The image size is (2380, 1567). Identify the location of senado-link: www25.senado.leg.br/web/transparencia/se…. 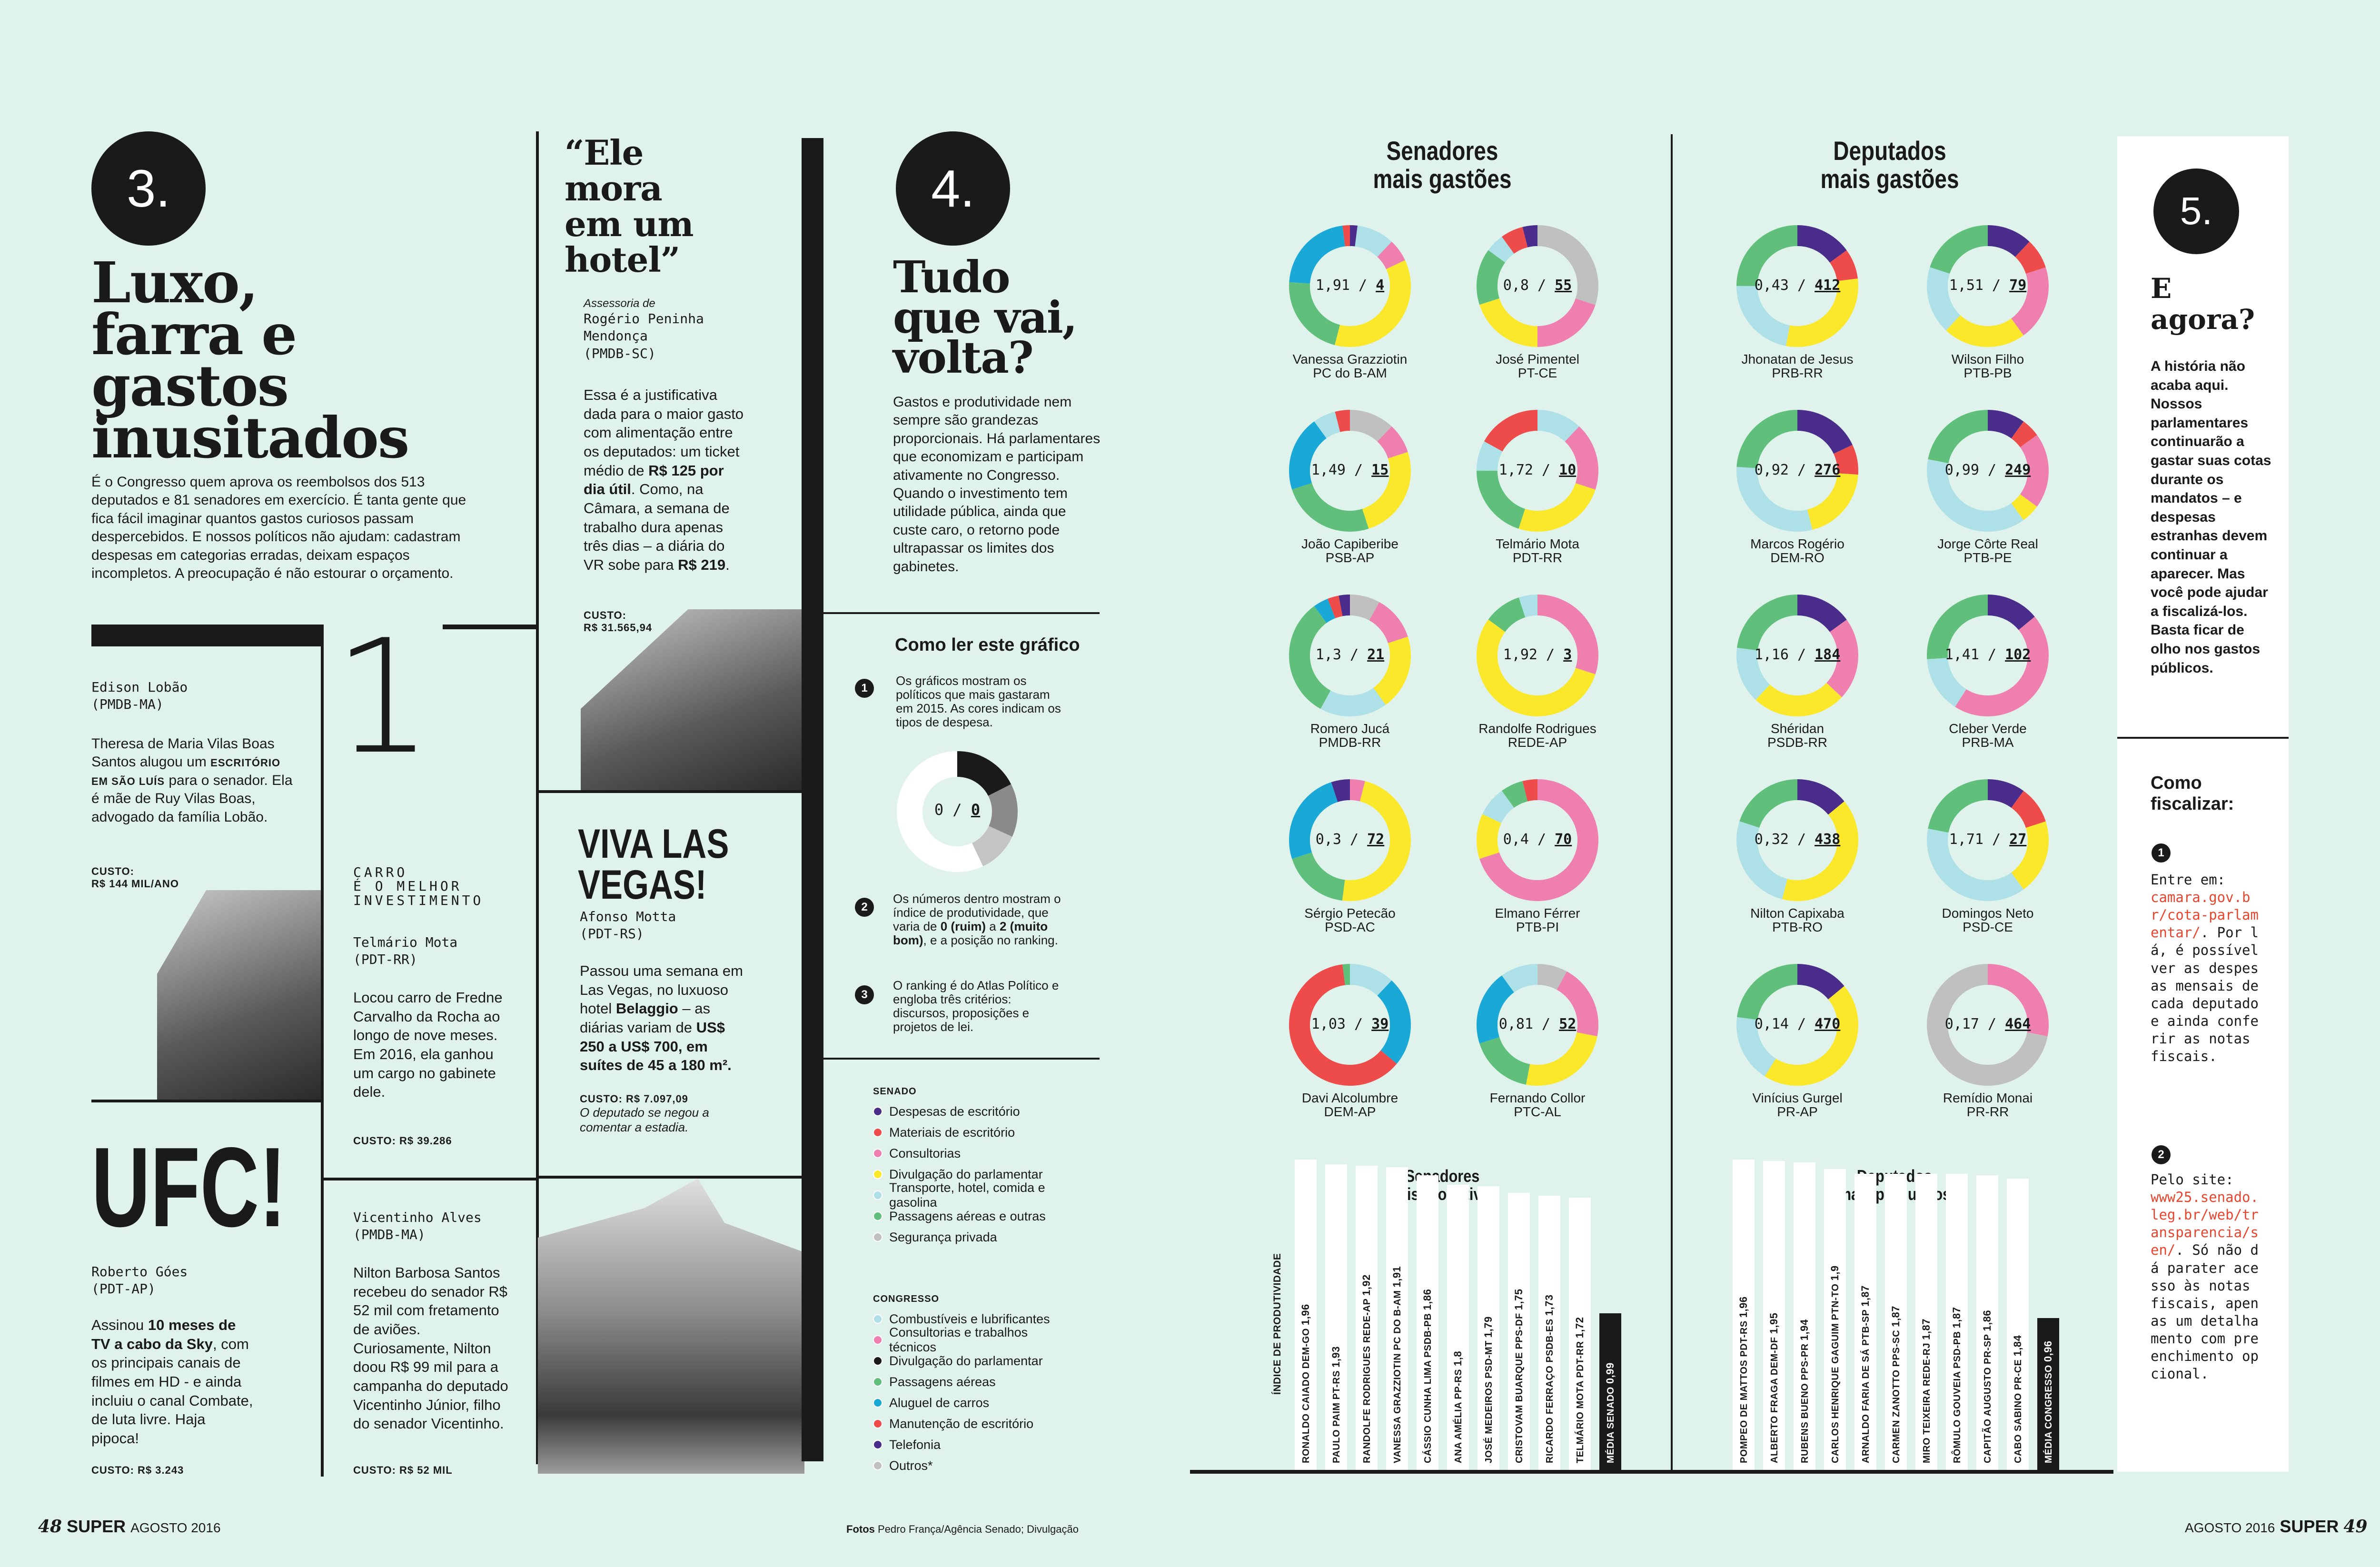
(2205, 1224).